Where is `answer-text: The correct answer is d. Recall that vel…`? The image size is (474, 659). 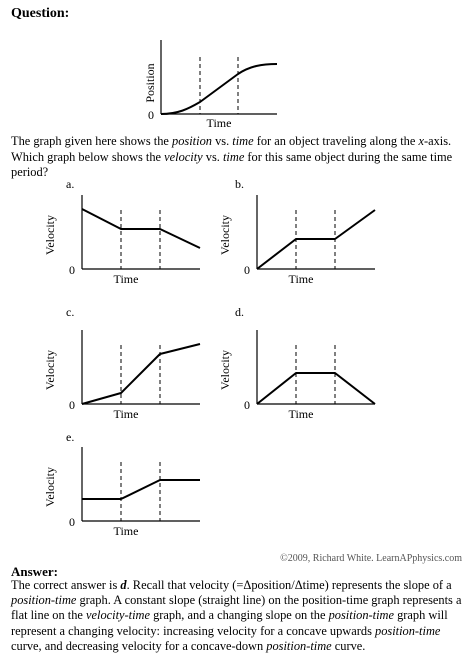 answer-text: The correct answer is d. Recall that vel… is located at coordinates (236, 615).